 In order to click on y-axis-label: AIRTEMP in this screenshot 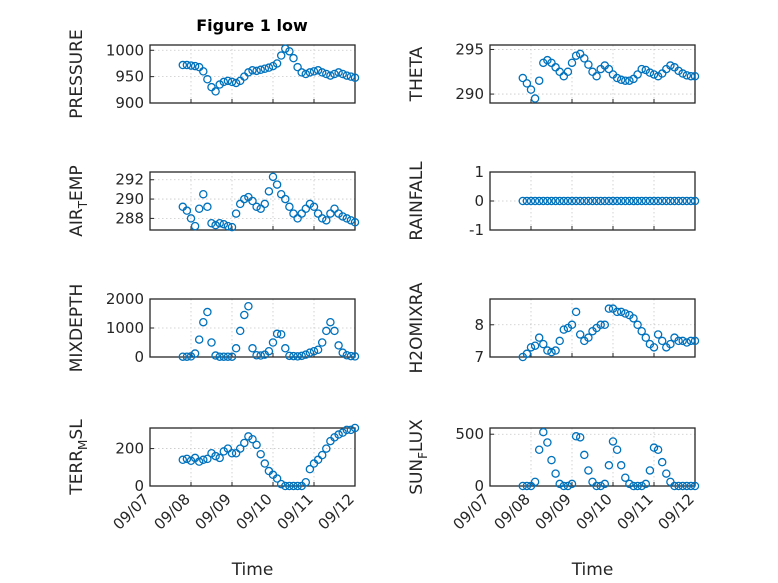, I will do `click(78, 200)`.